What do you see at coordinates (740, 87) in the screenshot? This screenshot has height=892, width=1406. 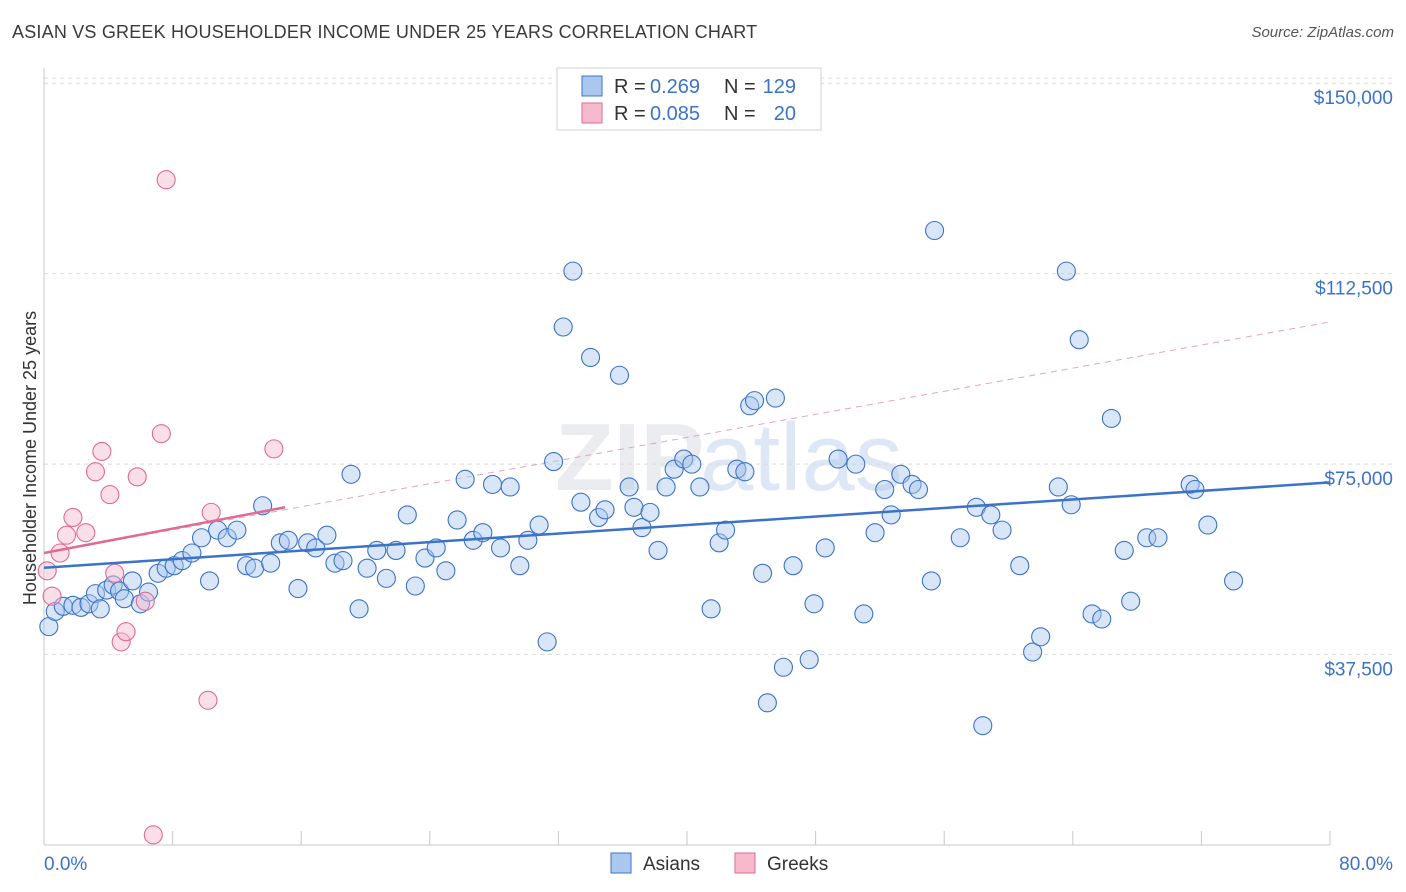 I see `stats-legend-n-label-asian: N =` at bounding box center [740, 87].